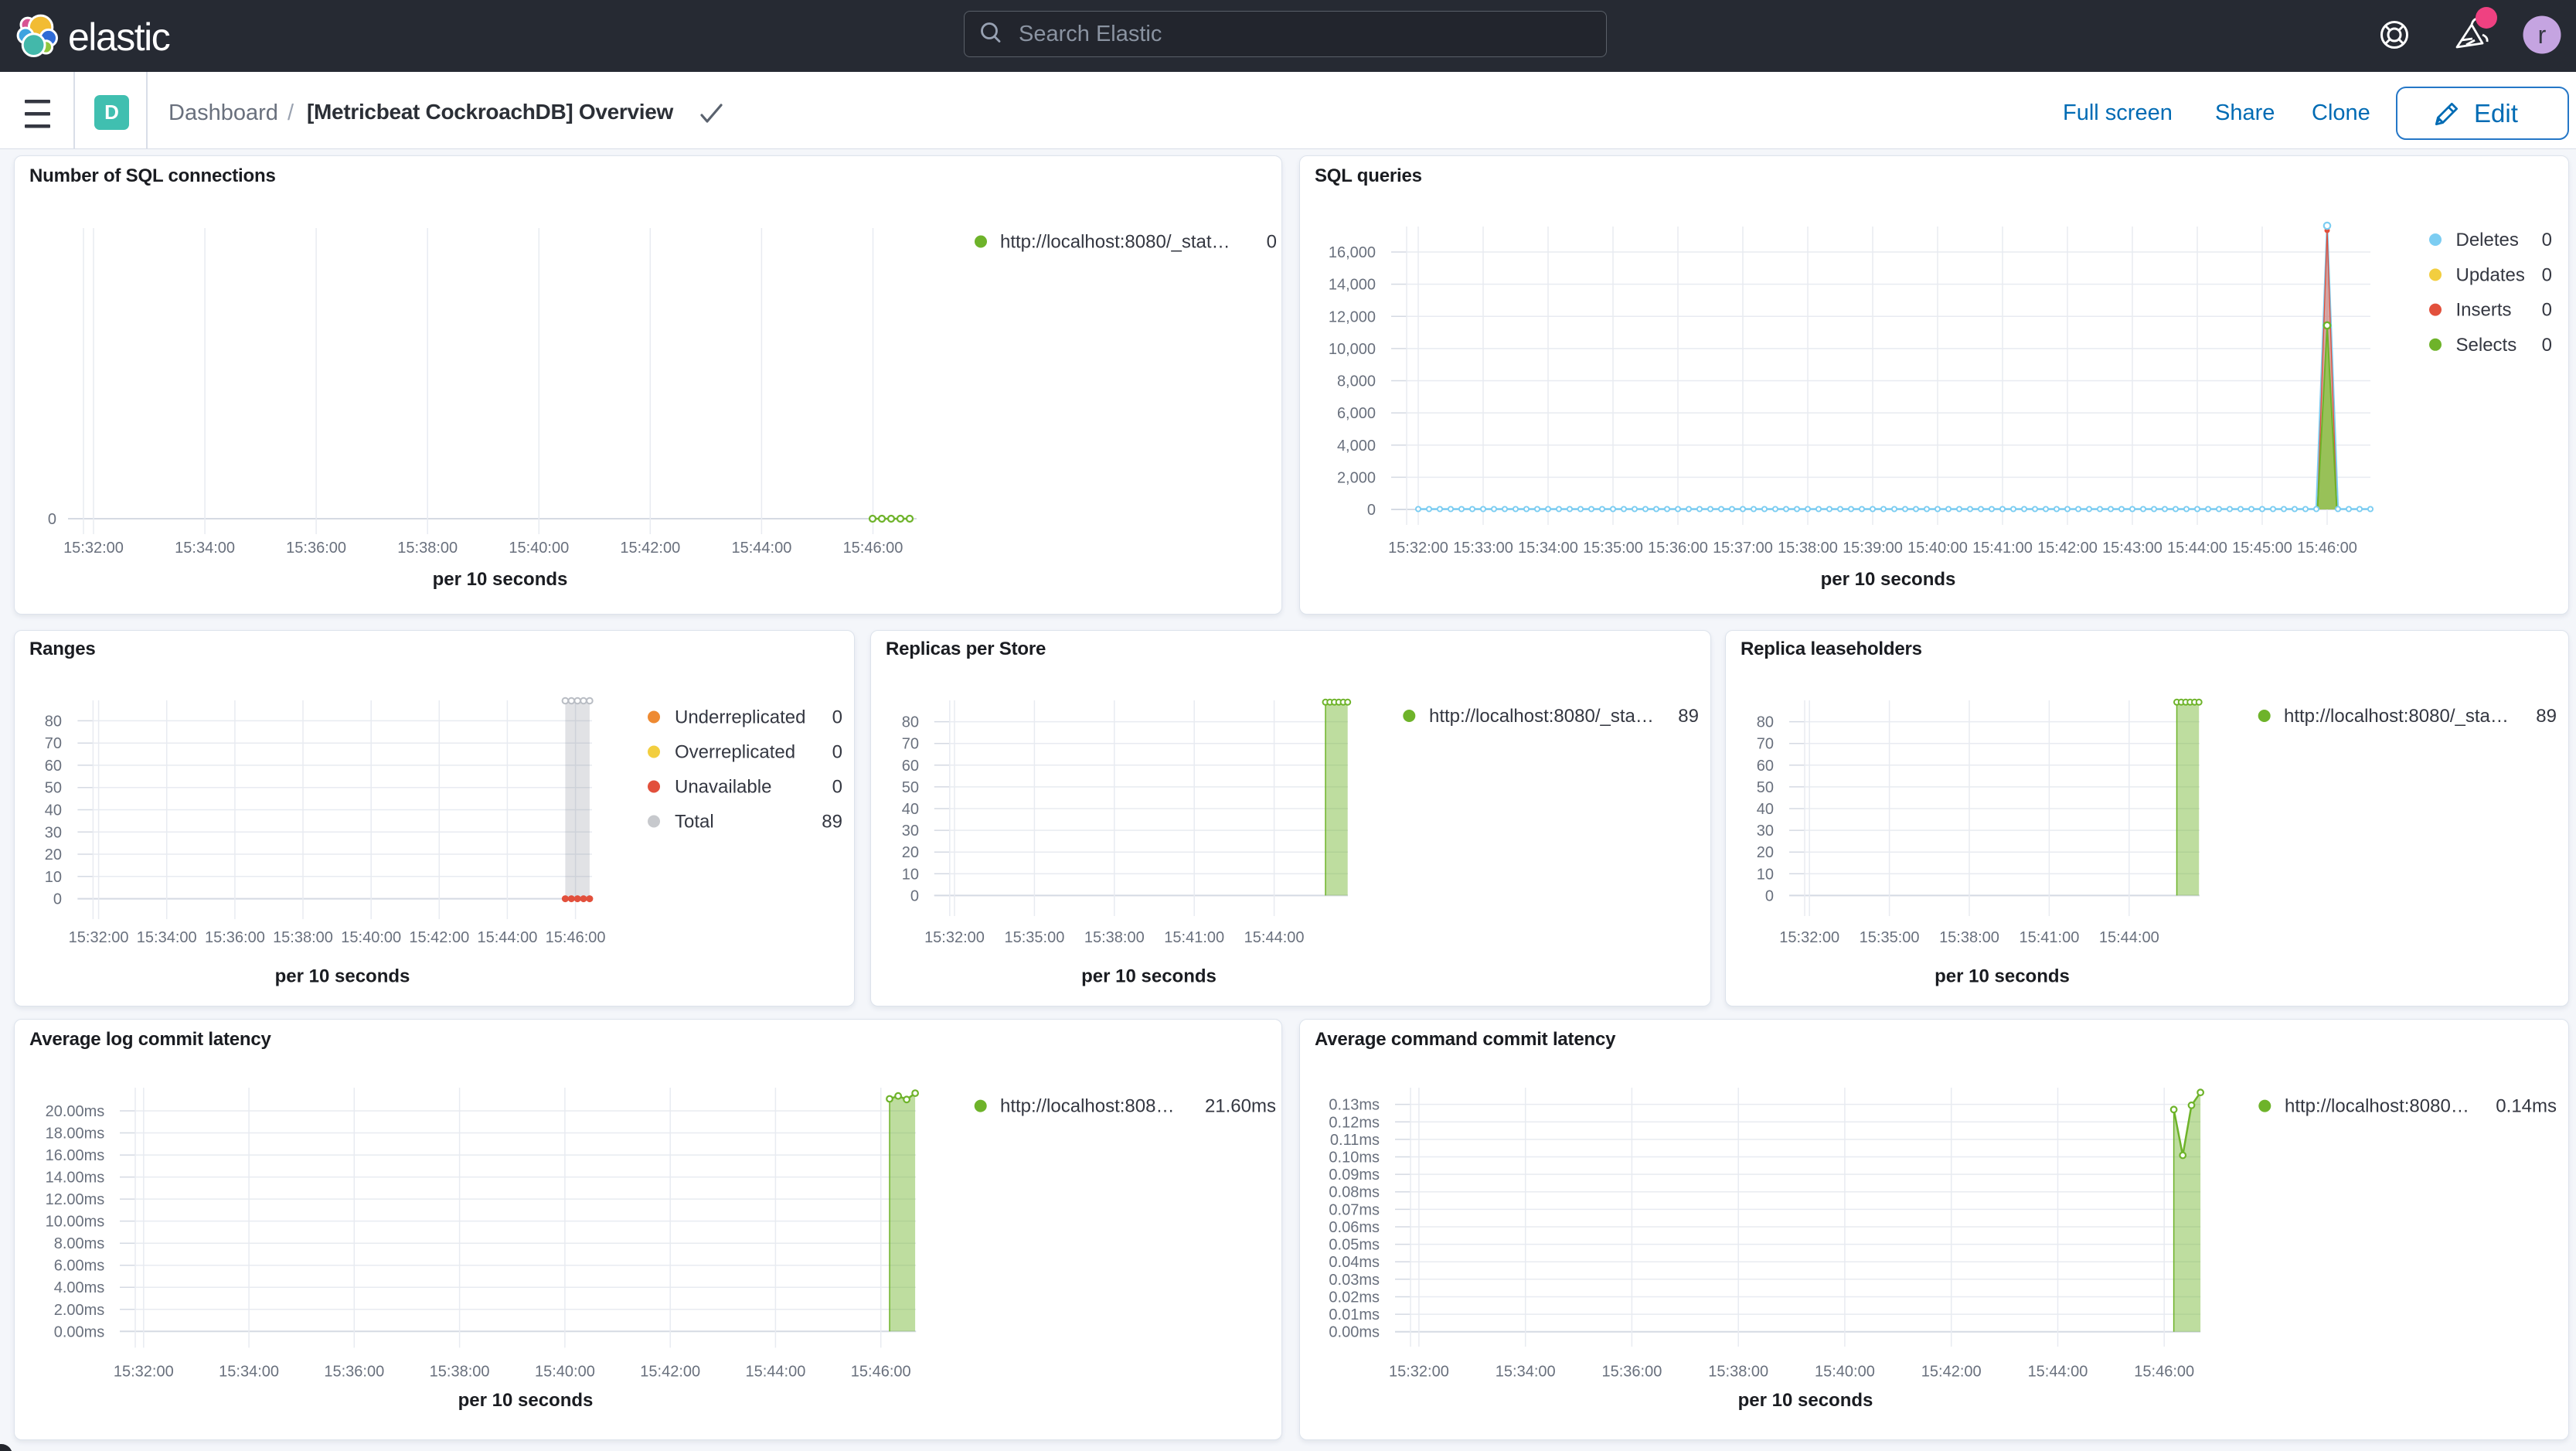 The width and height of the screenshot is (2576, 1451). I want to click on svg-text: 0.14ms, so click(2526, 1106).